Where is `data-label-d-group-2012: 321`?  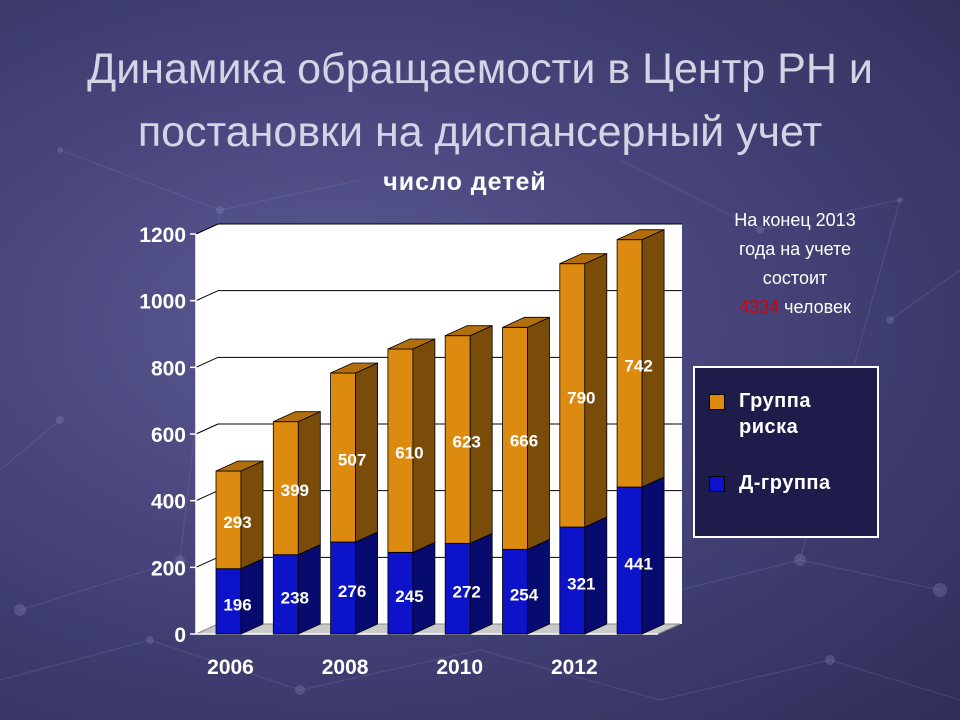 data-label-d-group-2012: 321 is located at coordinates (581, 584).